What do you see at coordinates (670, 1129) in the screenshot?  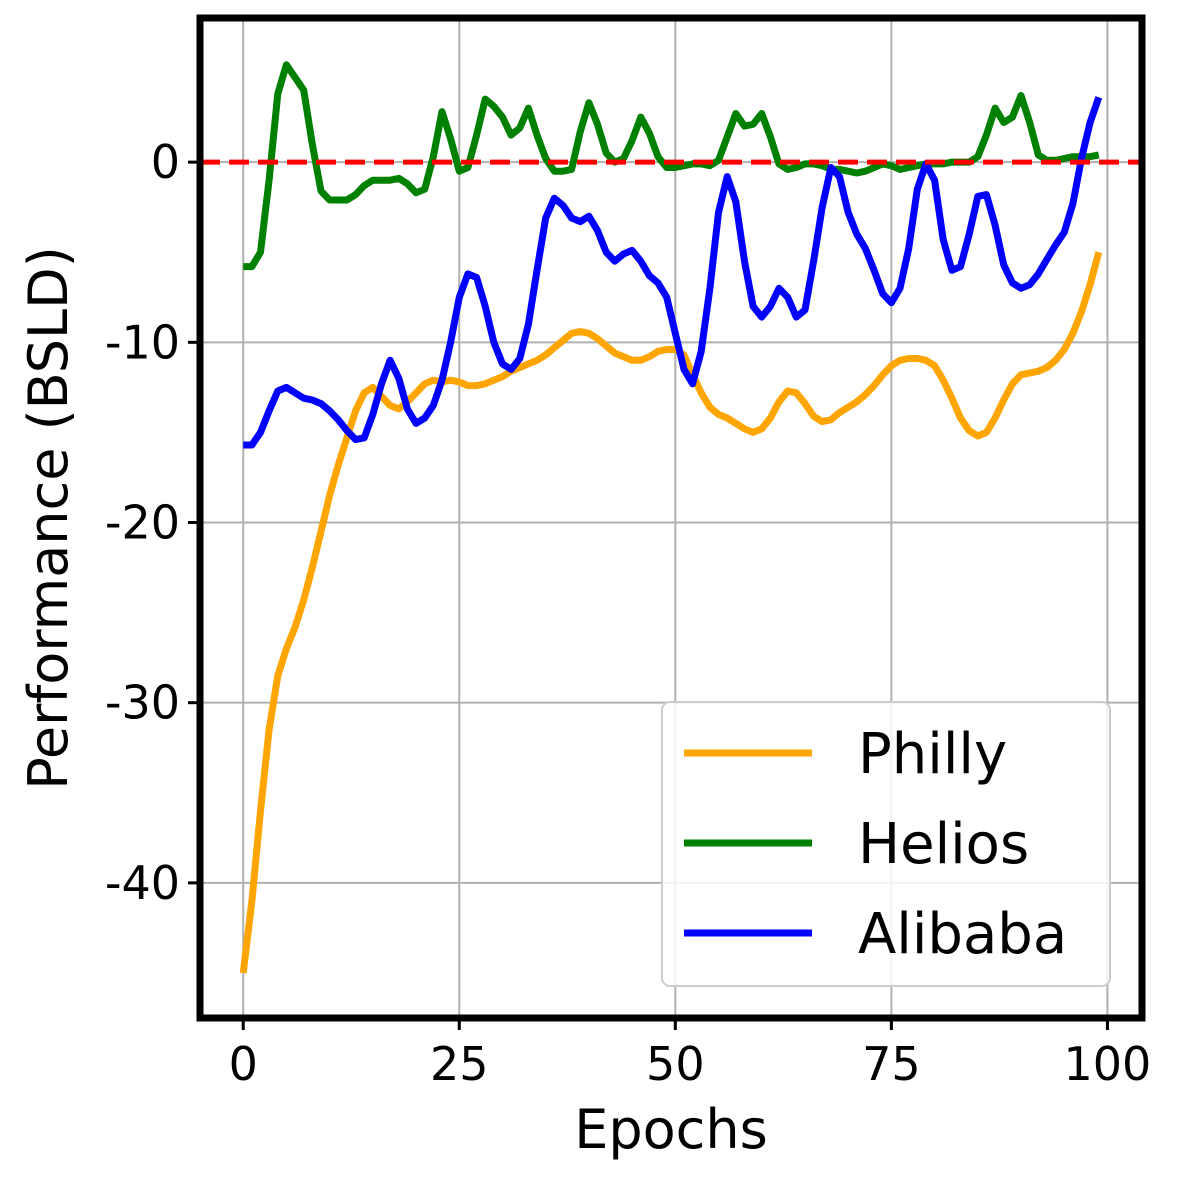 I see `x-axis-label: Epochs` at bounding box center [670, 1129].